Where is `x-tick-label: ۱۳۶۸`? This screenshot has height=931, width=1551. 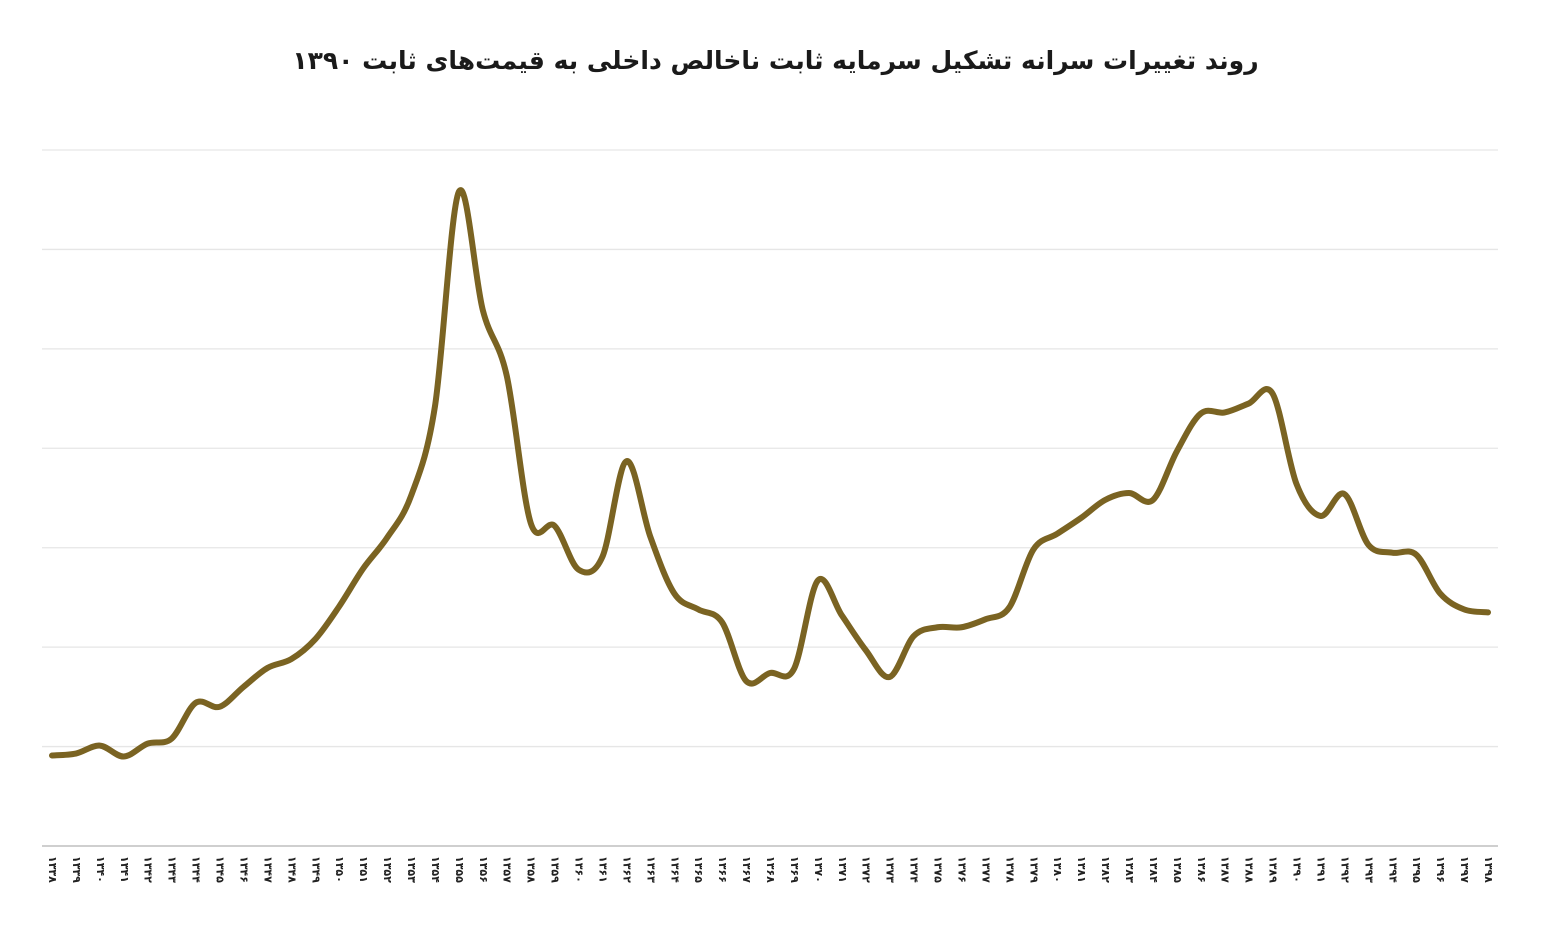 x-tick-label: ۱۳۶۸ is located at coordinates (770, 869).